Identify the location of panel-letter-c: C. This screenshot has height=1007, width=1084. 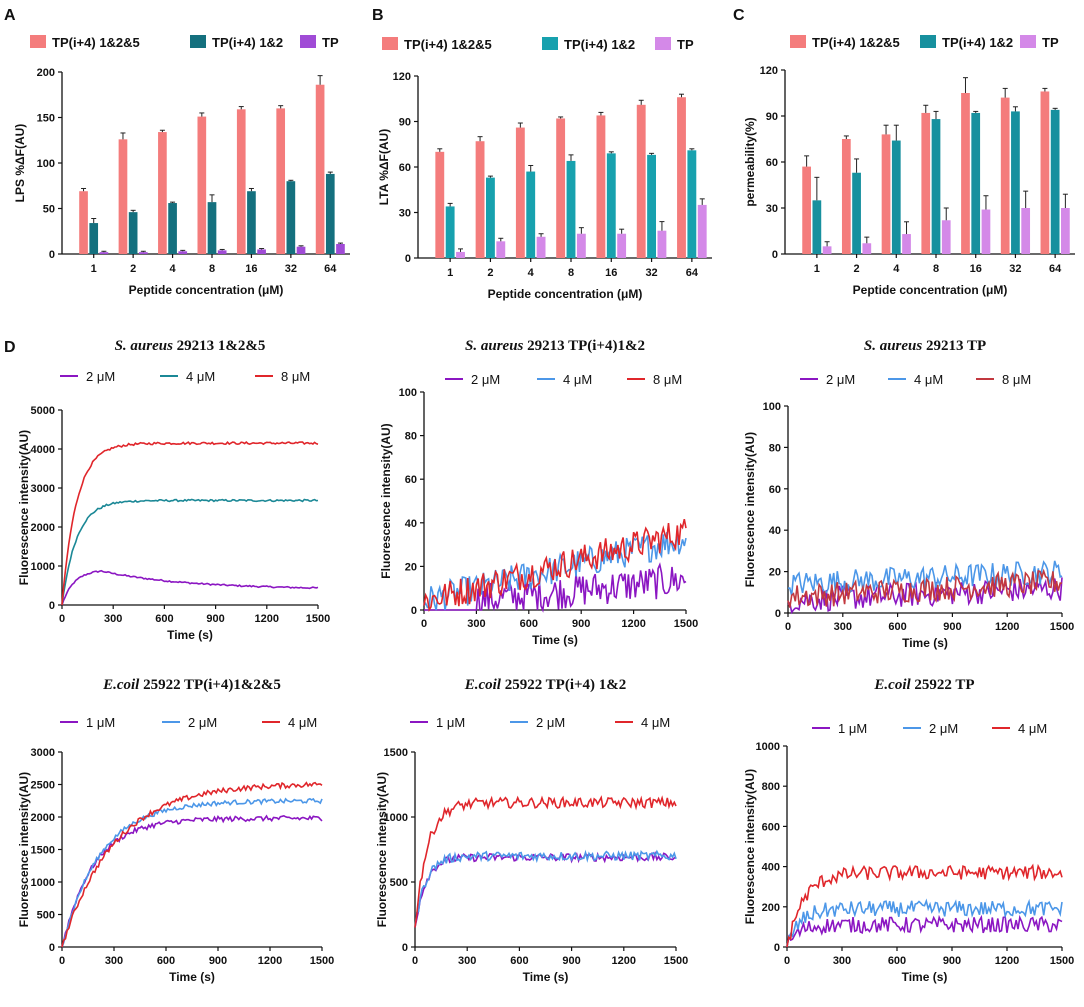
(739, 15).